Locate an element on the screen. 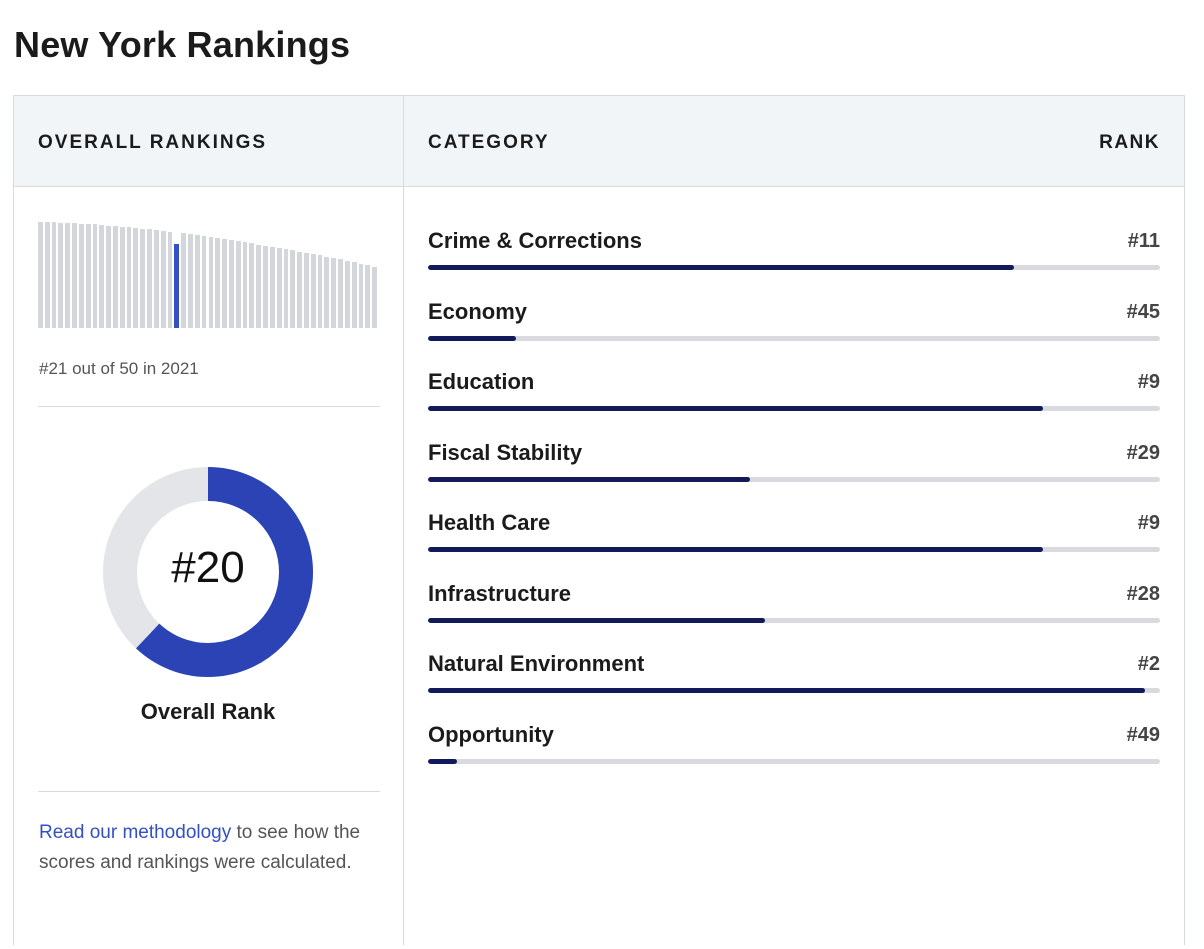 This screenshot has width=1204, height=949. category-row: Opportunity #49 is located at coordinates (794, 740).